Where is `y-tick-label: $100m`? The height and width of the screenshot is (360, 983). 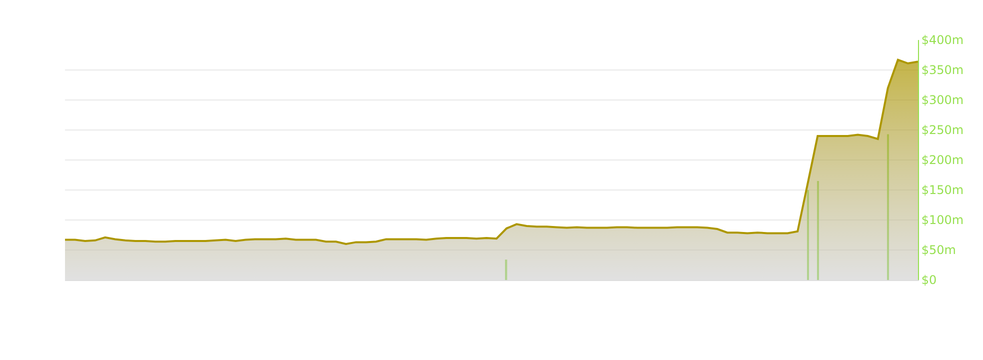
y-tick-label: $100m is located at coordinates (942, 220).